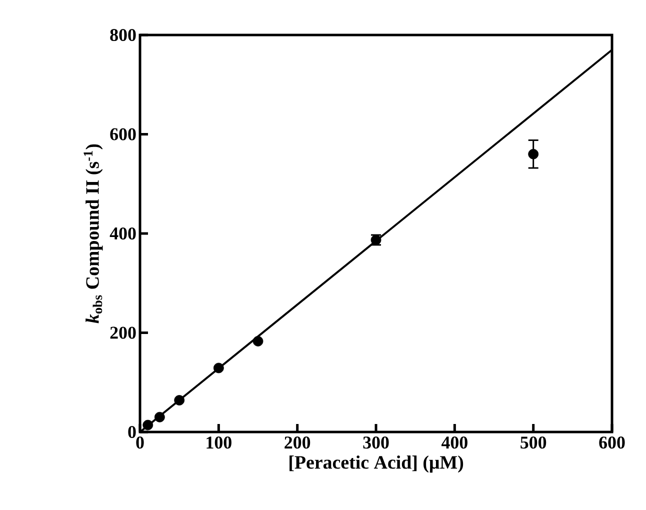 This screenshot has height=510, width=646. I want to click on y-axis-title: k$_{obs}$ Compound II (s$^{-1}$), so click(93, 234).